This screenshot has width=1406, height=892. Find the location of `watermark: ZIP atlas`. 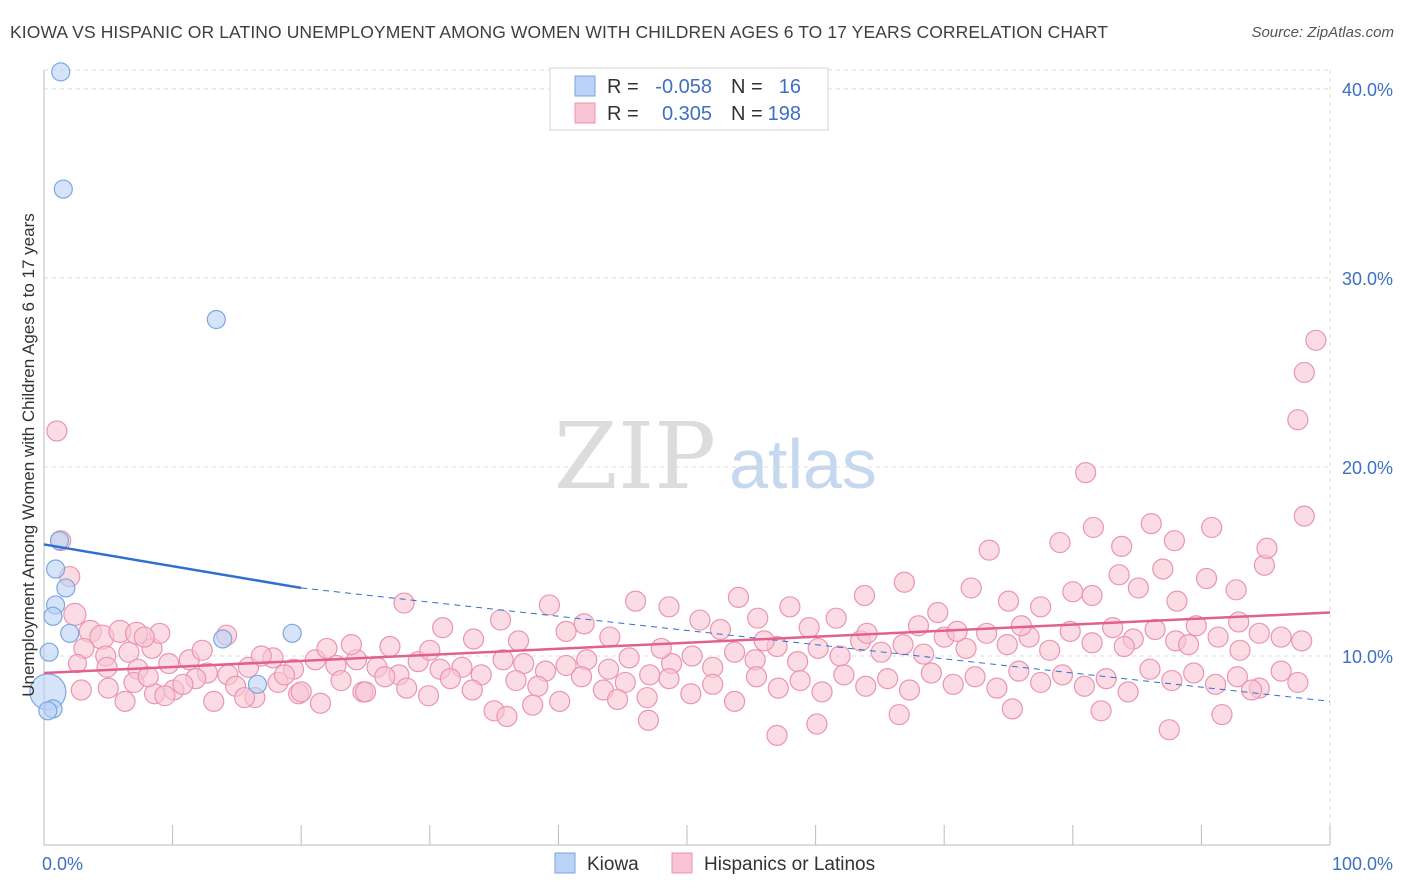

watermark: ZIP atlas is located at coordinates (715, 456).